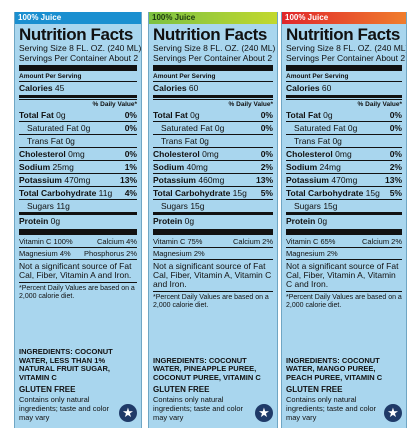  I want to click on facts-title: Nutrition Facts, so click(343, 34).